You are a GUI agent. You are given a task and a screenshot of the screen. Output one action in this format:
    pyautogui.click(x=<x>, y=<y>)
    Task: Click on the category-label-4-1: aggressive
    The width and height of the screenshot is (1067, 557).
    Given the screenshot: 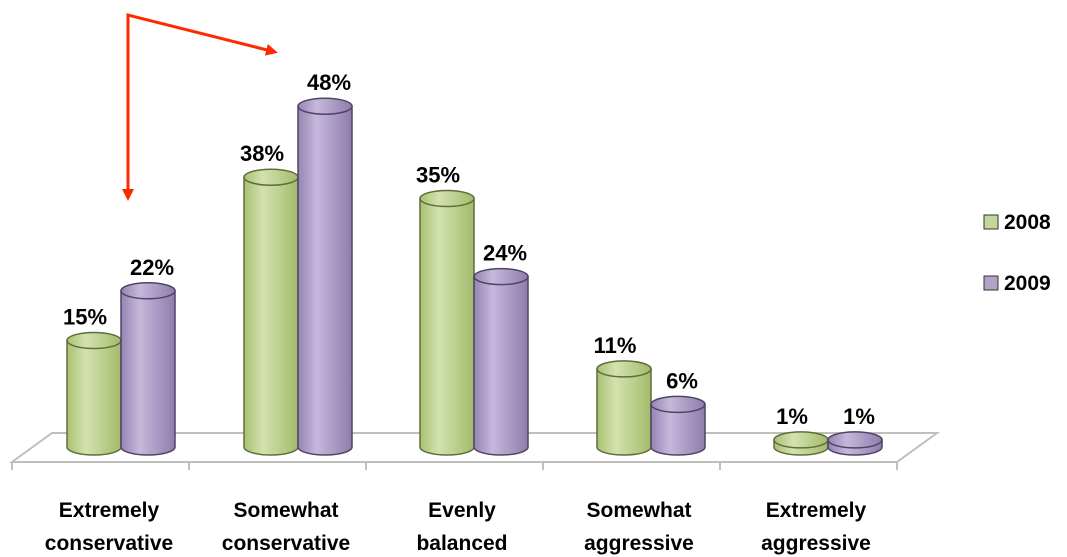 What is the action you would take?
    pyautogui.click(x=816, y=543)
    